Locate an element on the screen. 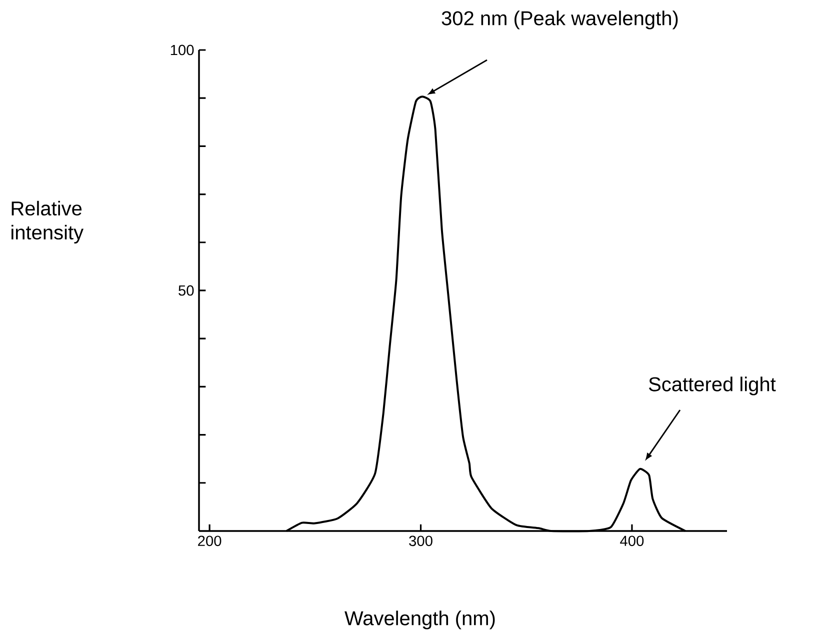 The width and height of the screenshot is (822, 641). y-axis-title: Relative intensity is located at coordinates (48, 222).